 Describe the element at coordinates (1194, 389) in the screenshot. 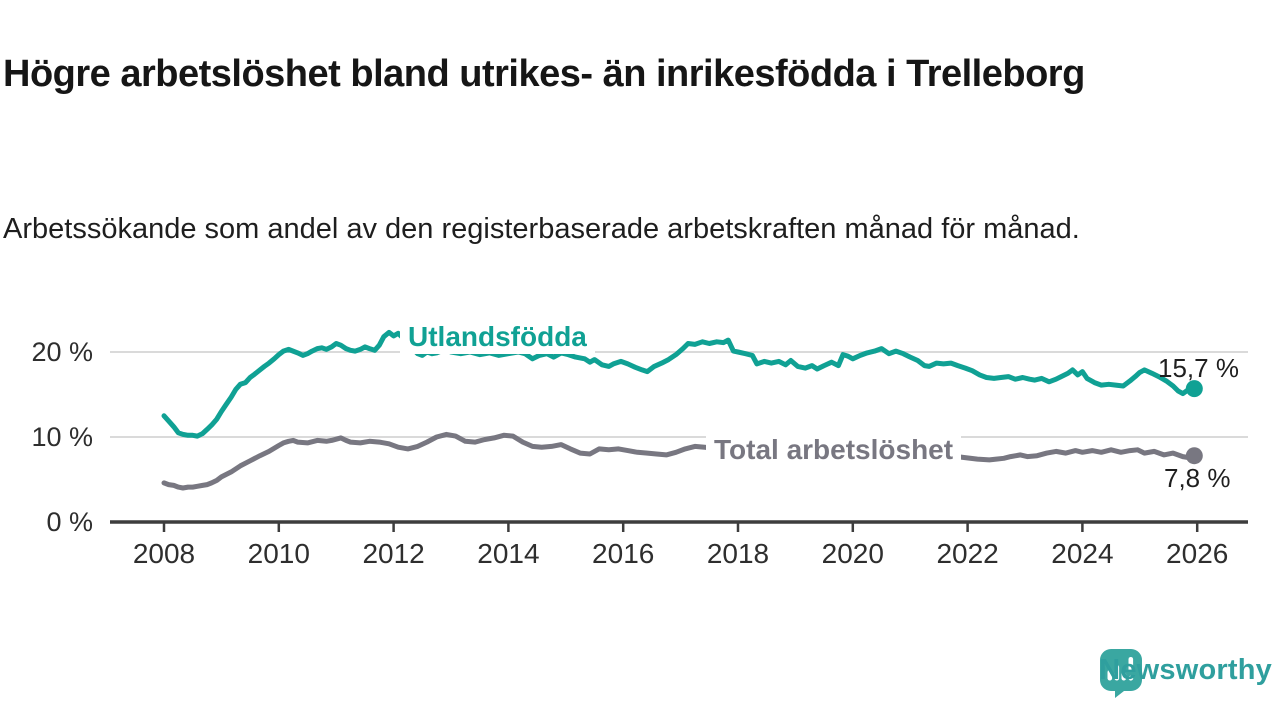

I see `series-end-dot-utlandsfodda` at that location.